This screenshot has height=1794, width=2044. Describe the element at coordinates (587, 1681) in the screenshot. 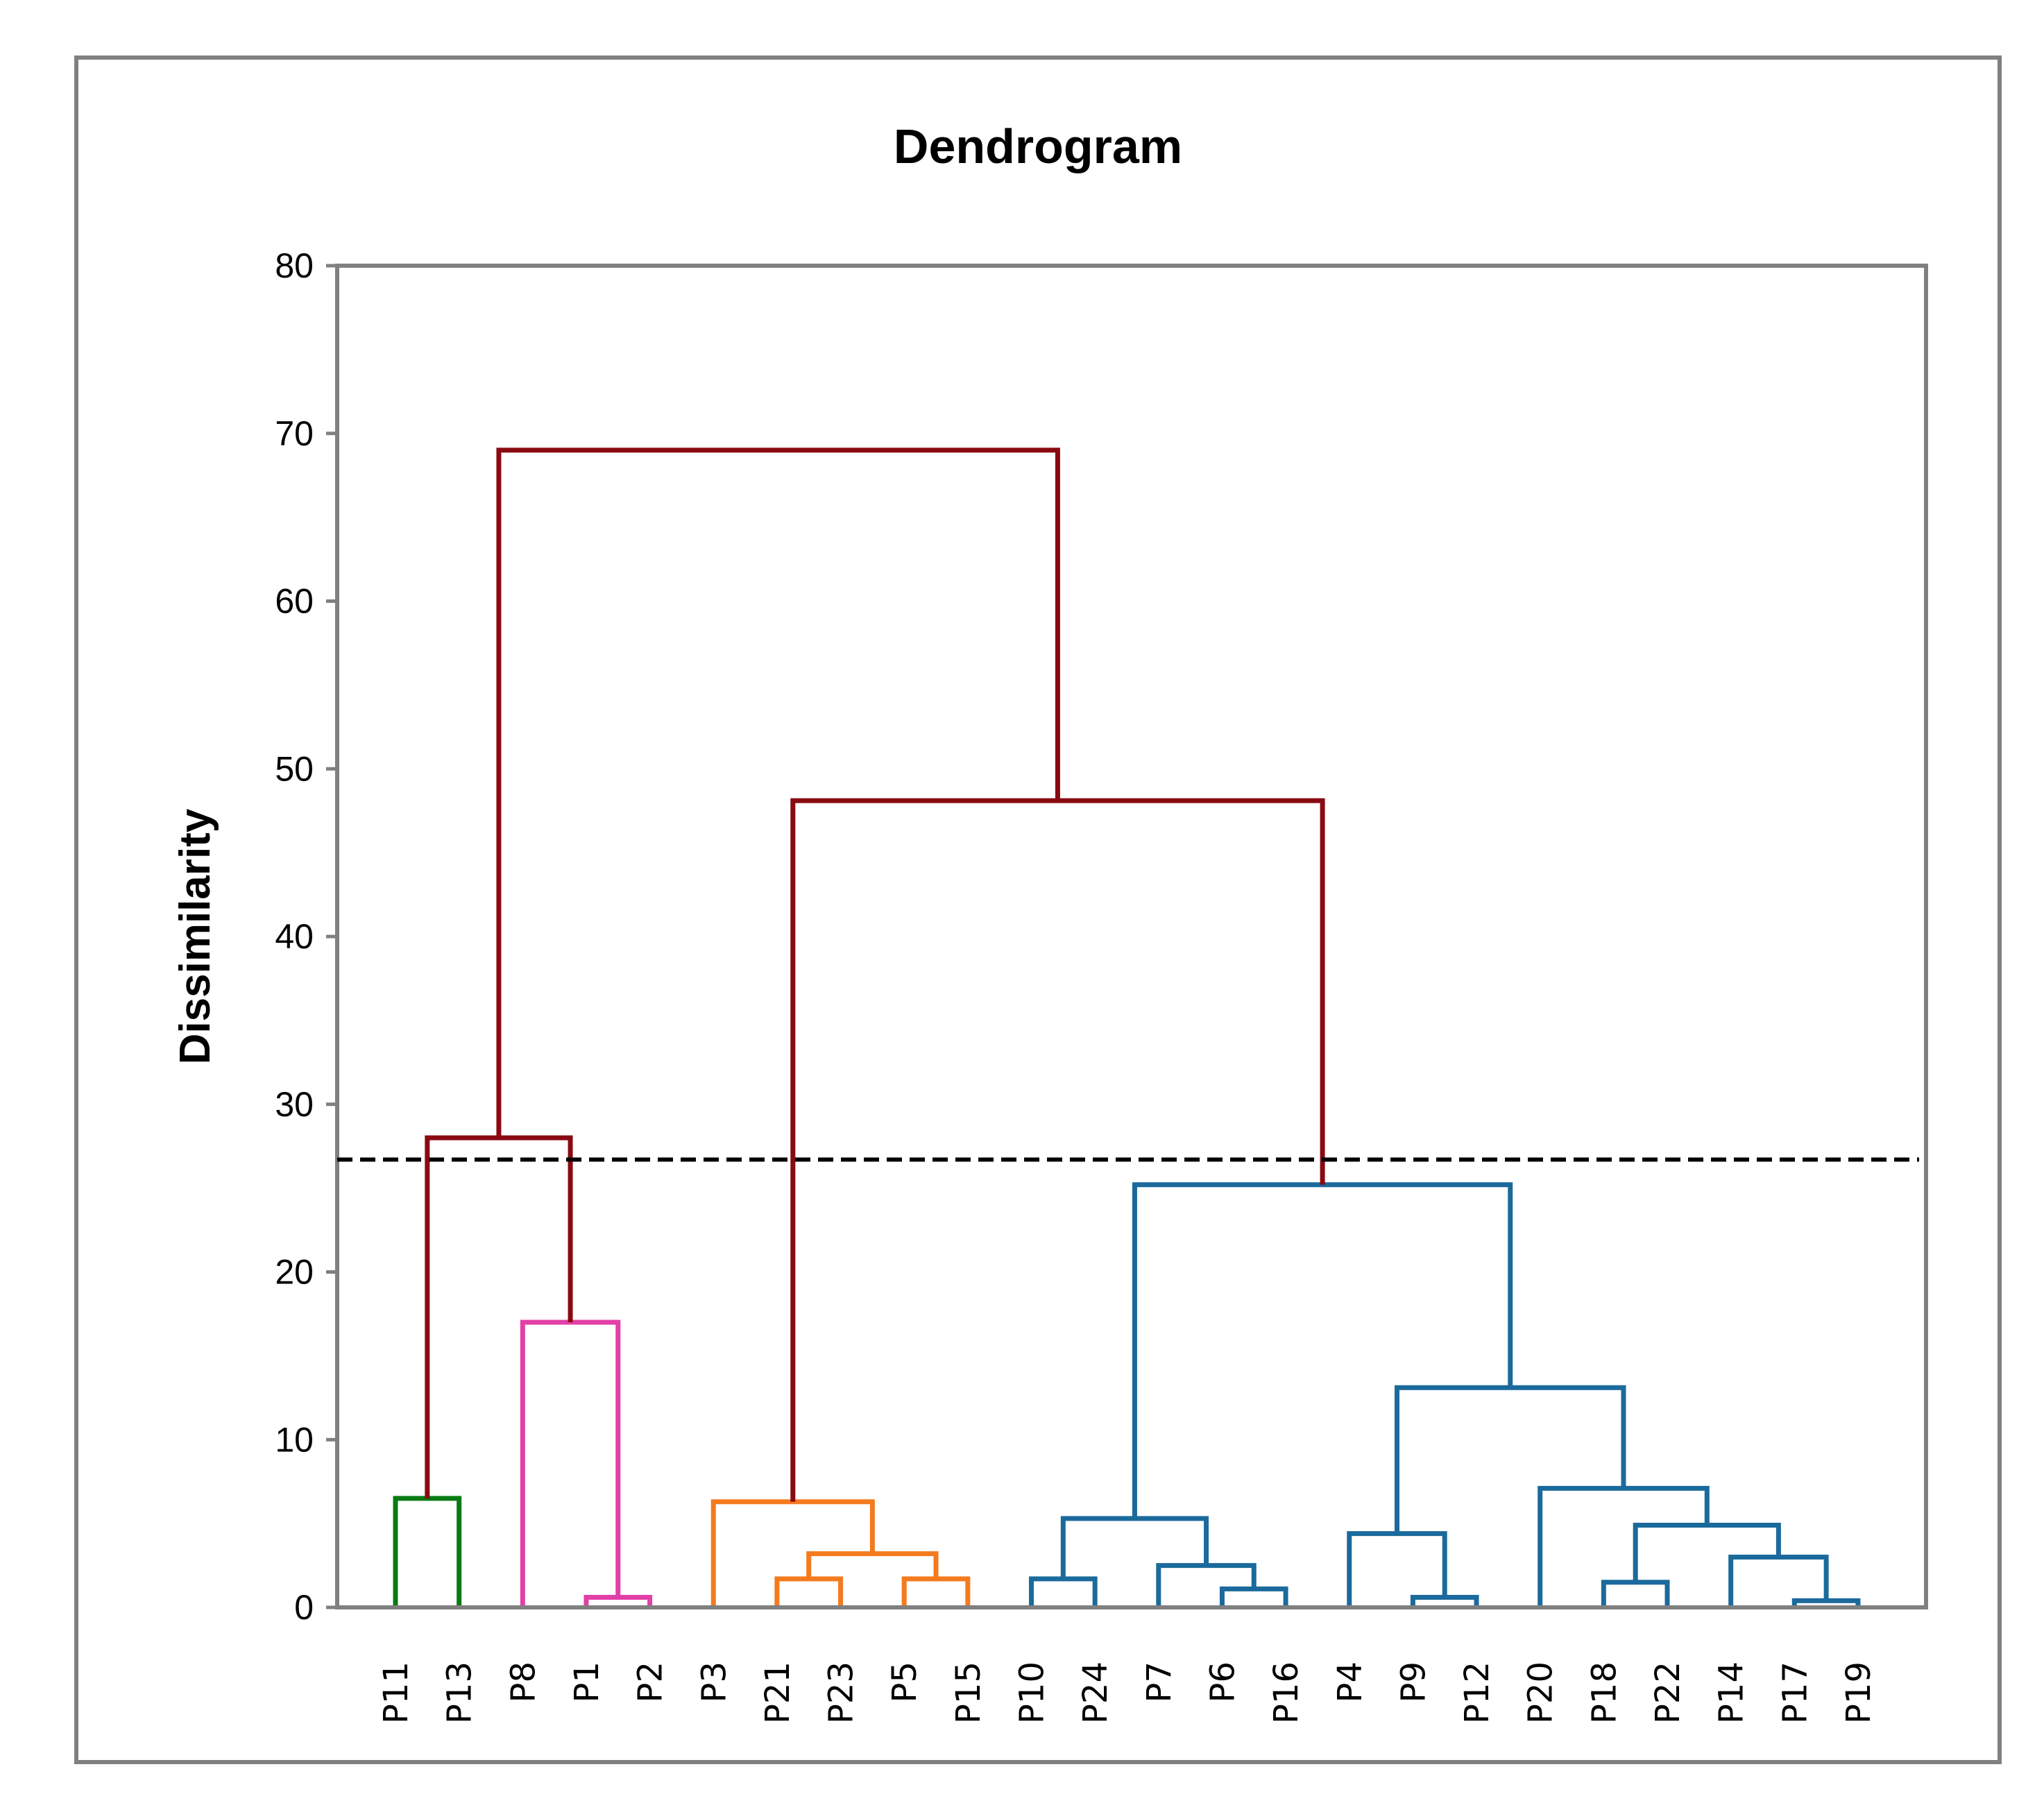

I see `x-tick-label: P1` at that location.